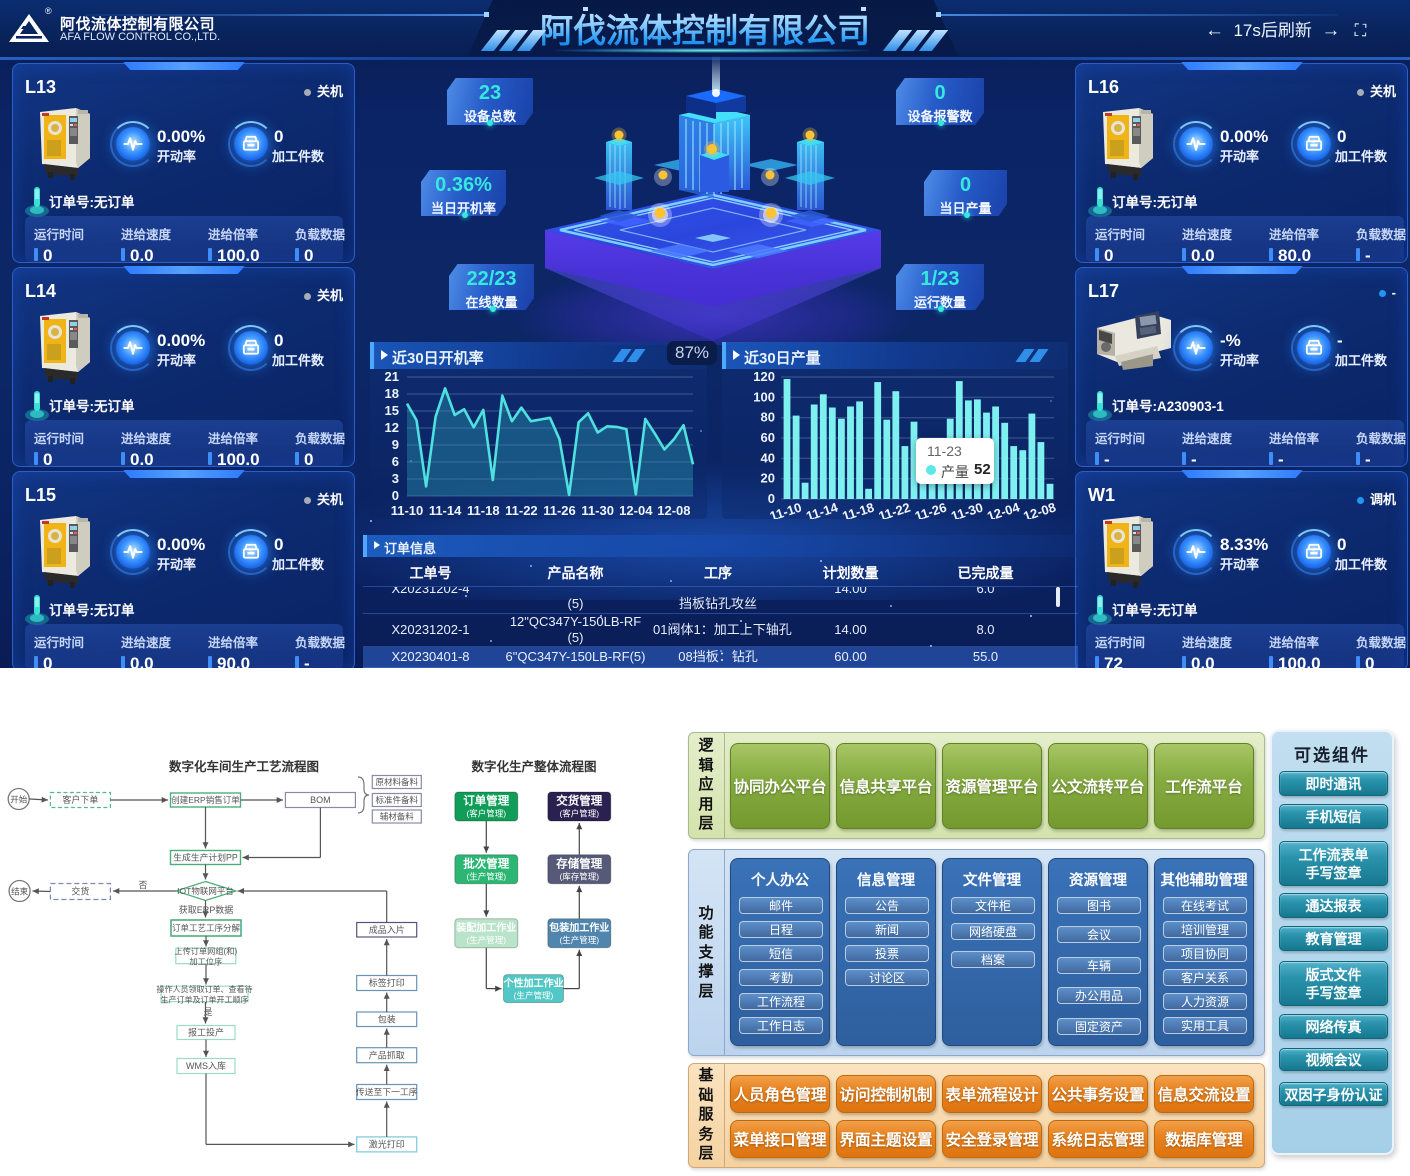  What do you see at coordinates (243, 766) in the screenshot?
I see `svg-text: 数字化车间生产工艺流程图` at bounding box center [243, 766].